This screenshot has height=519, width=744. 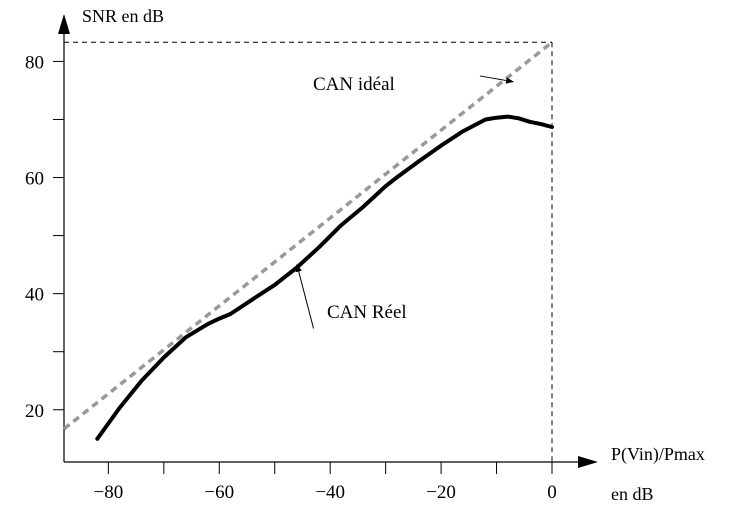 What do you see at coordinates (219, 492) in the screenshot?
I see `x-tick-label: −60` at bounding box center [219, 492].